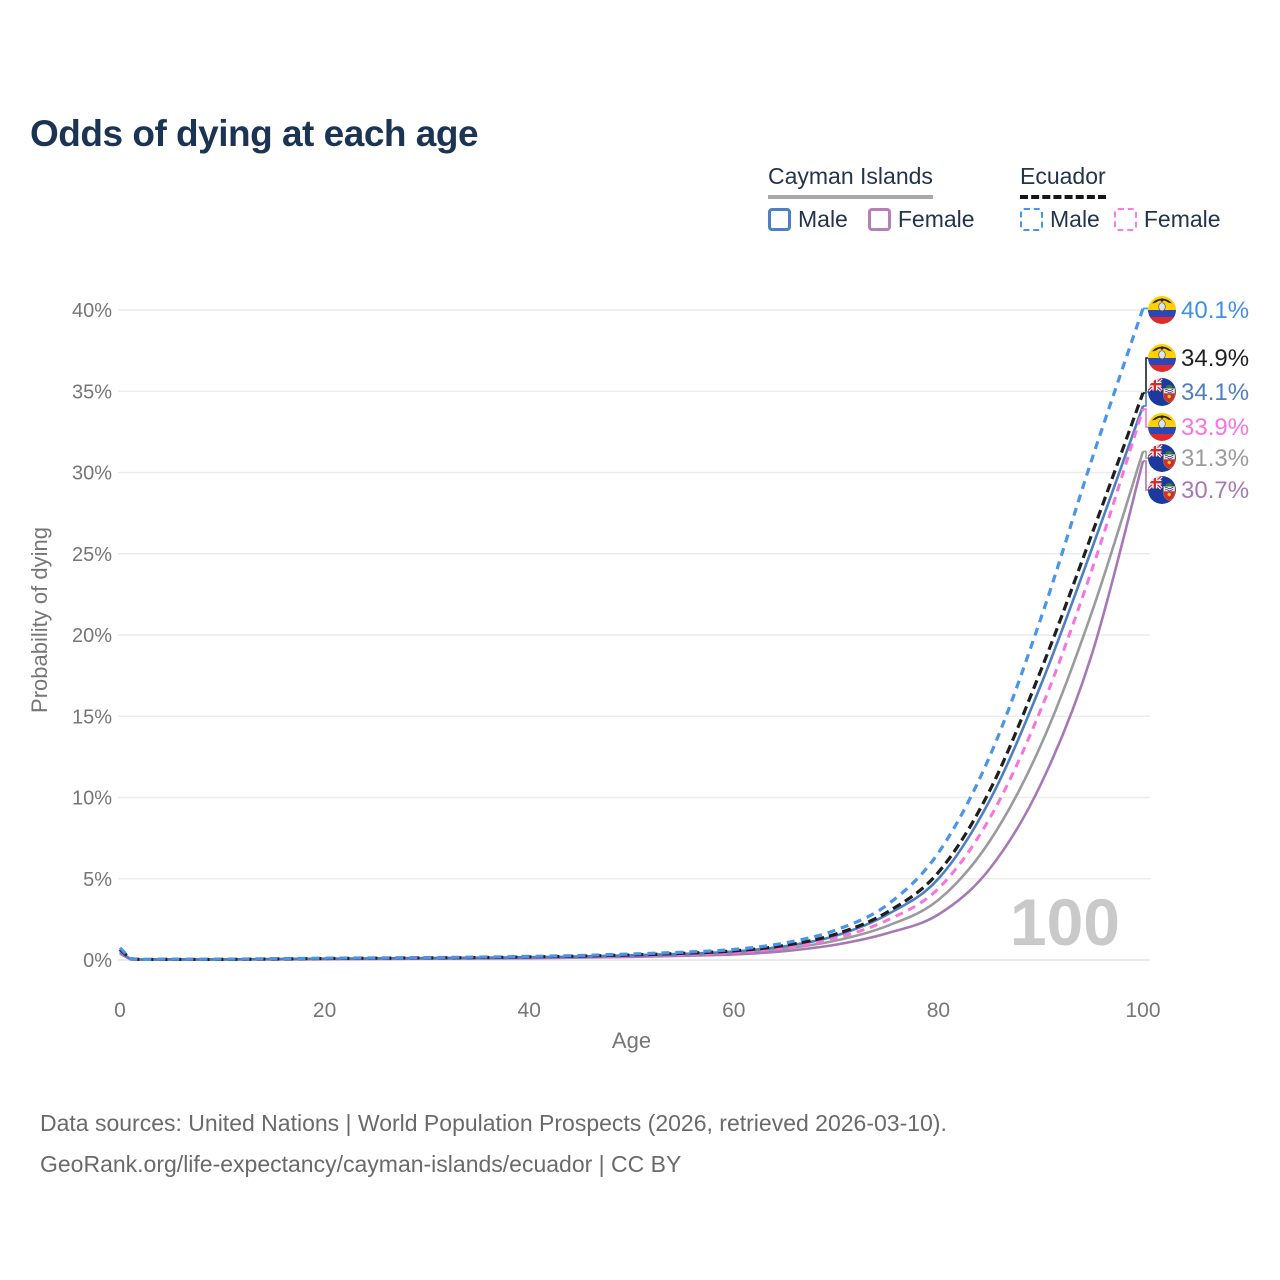 Image resolution: width=1280 pixels, height=1280 pixels. What do you see at coordinates (938, 1010) in the screenshot?
I see `x-tick-label: 80` at bounding box center [938, 1010].